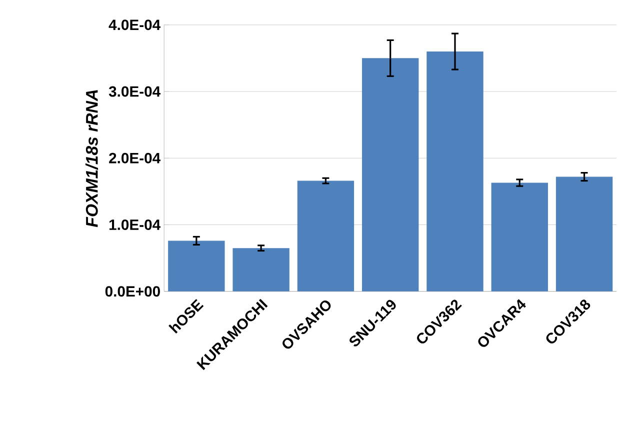  I want to click on y-tick-label: 3.0E-04, so click(134, 91).